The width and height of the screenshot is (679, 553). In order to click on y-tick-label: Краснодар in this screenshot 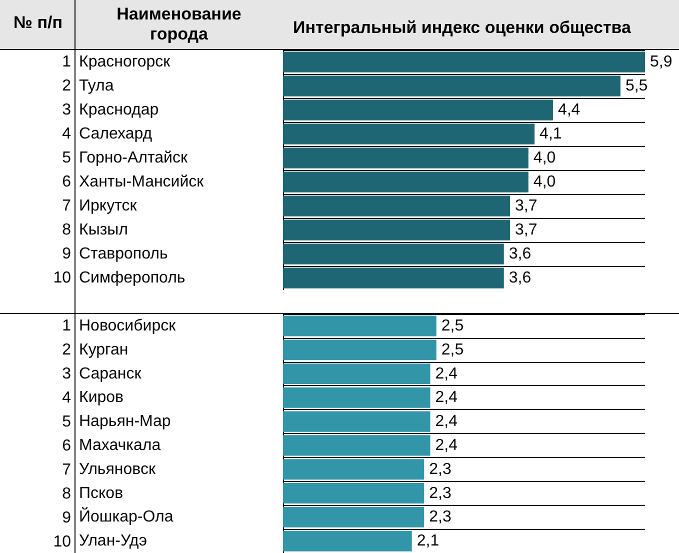, I will do `click(119, 110)`.